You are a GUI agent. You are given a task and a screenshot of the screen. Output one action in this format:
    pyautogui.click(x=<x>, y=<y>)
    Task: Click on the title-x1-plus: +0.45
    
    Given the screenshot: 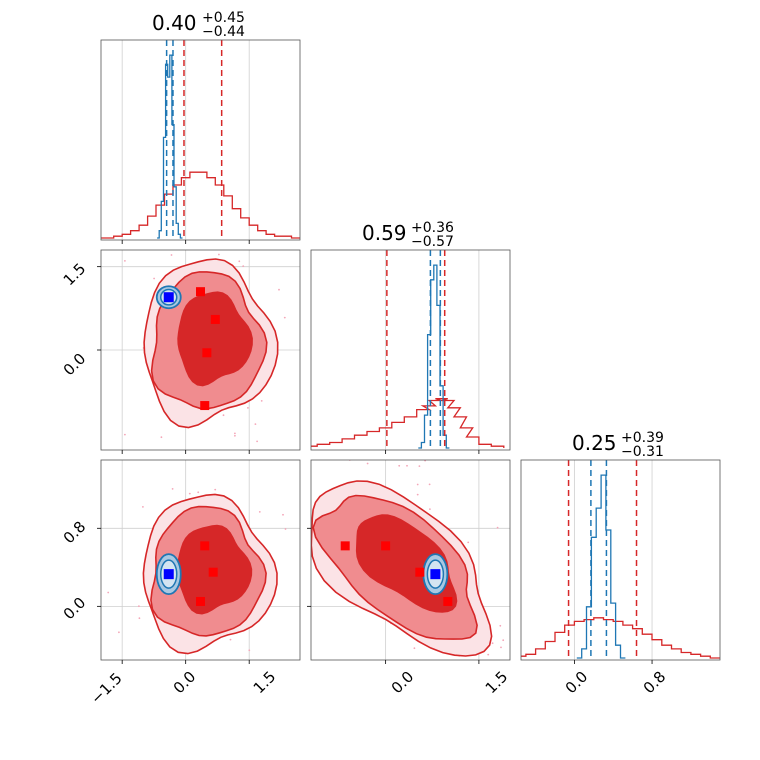 What is the action you would take?
    pyautogui.click(x=223, y=18)
    